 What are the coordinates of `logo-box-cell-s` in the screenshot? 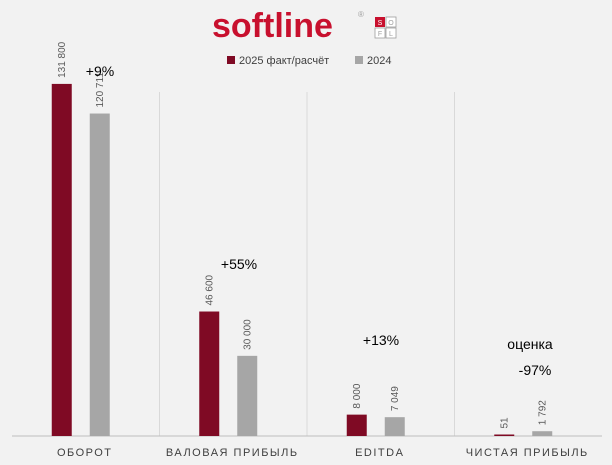 It's located at (380, 22).